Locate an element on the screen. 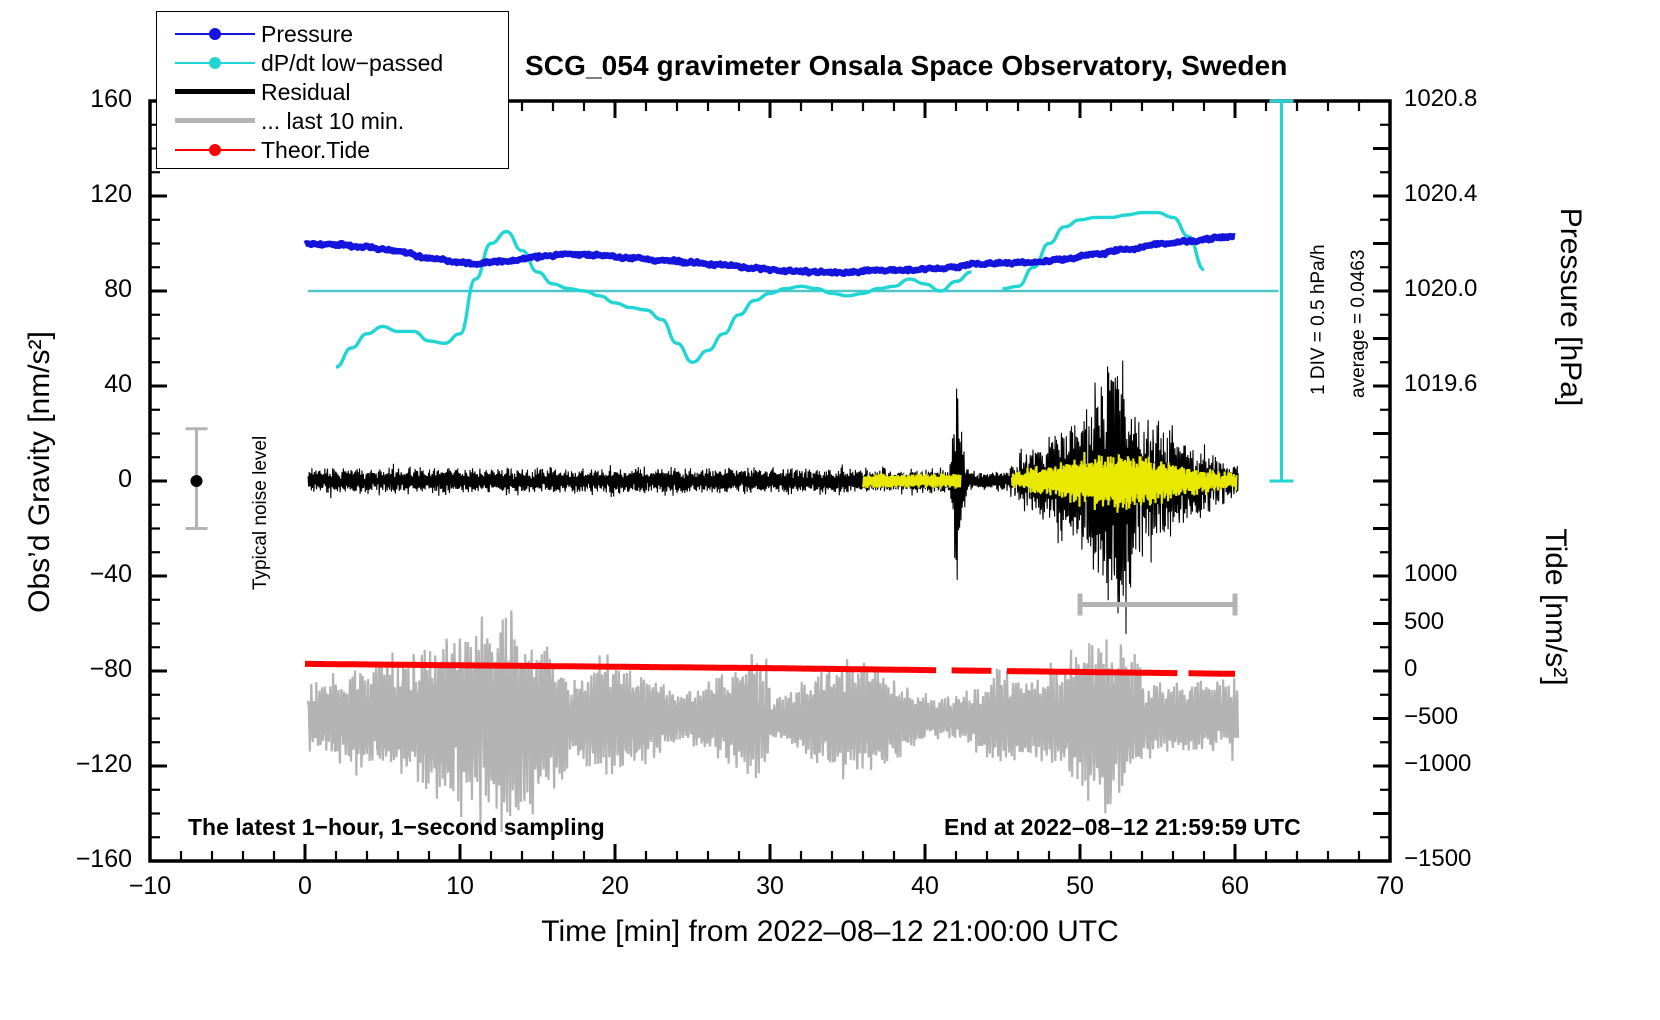 The width and height of the screenshot is (1660, 1020). right-axis-ticks is located at coordinates (1381, 481).